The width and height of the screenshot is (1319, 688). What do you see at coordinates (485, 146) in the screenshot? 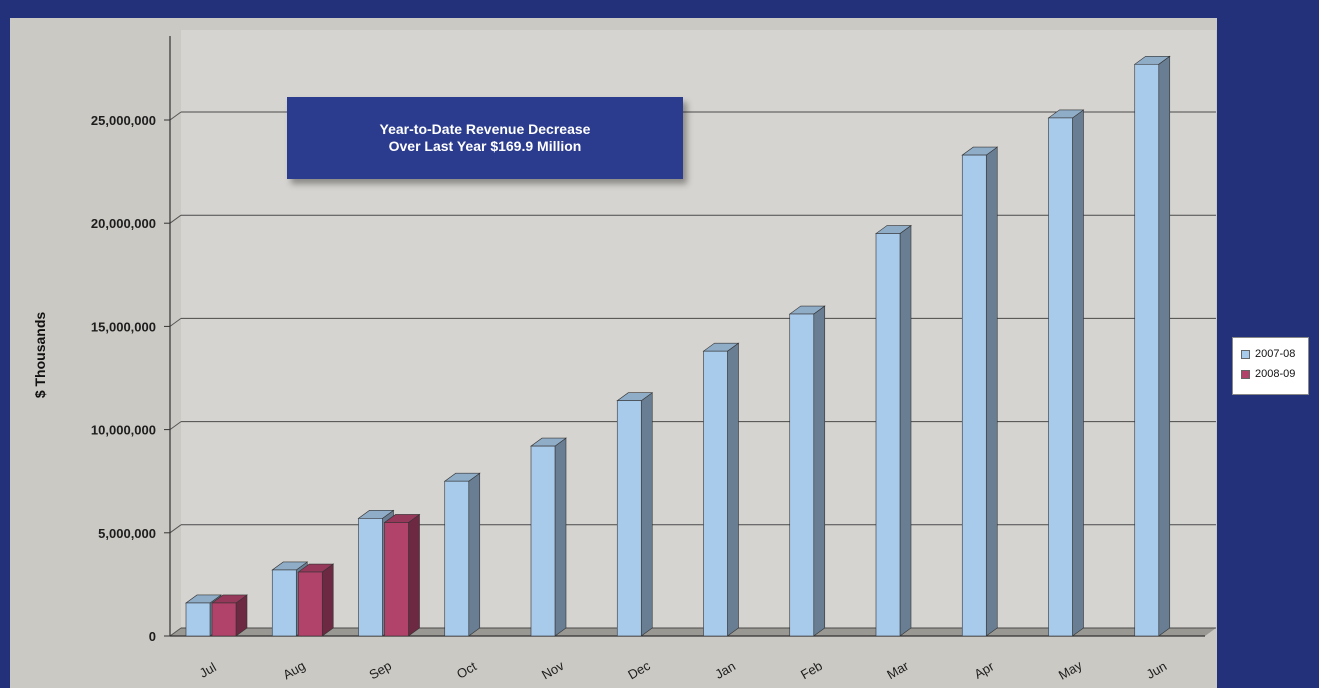
I see `callout-line-2: Over Last Year $169.9 Million` at bounding box center [485, 146].